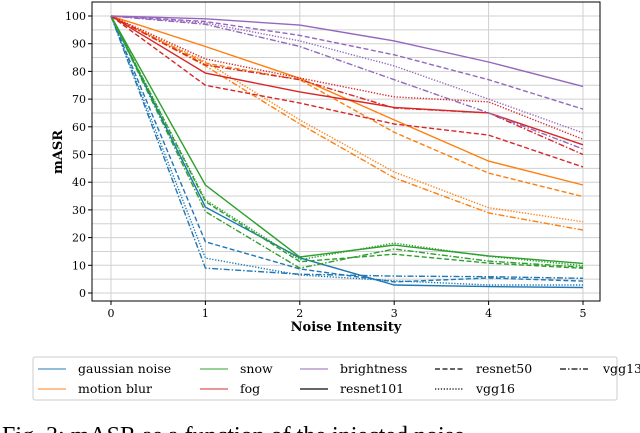 This screenshot has height=433, width=640. I want to click on y-tick-label: 100, so click(75, 16).